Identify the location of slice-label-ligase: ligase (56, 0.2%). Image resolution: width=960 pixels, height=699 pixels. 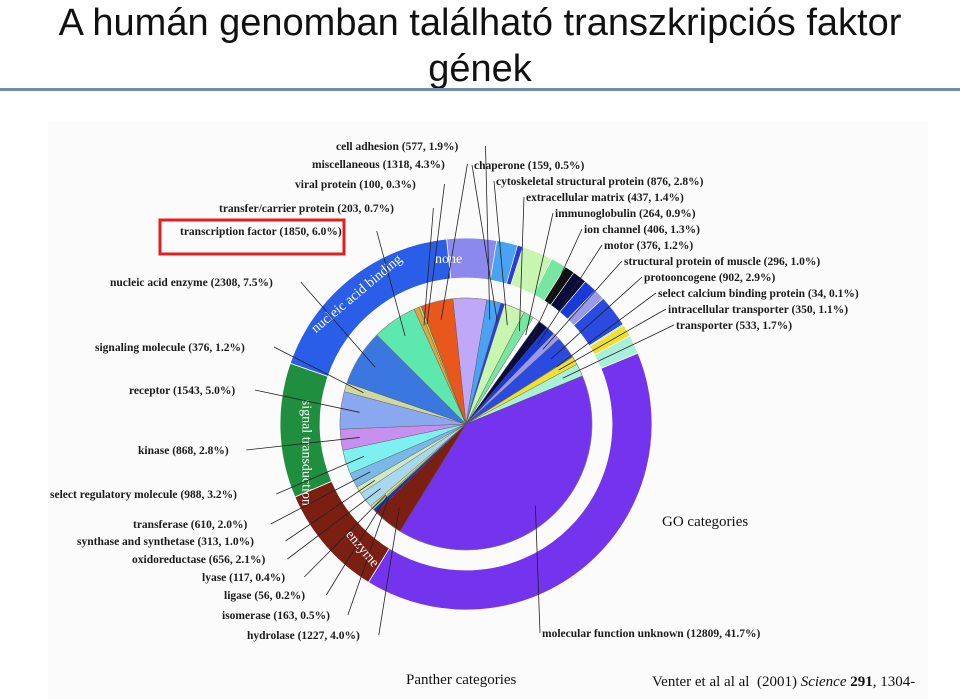
(264, 596).